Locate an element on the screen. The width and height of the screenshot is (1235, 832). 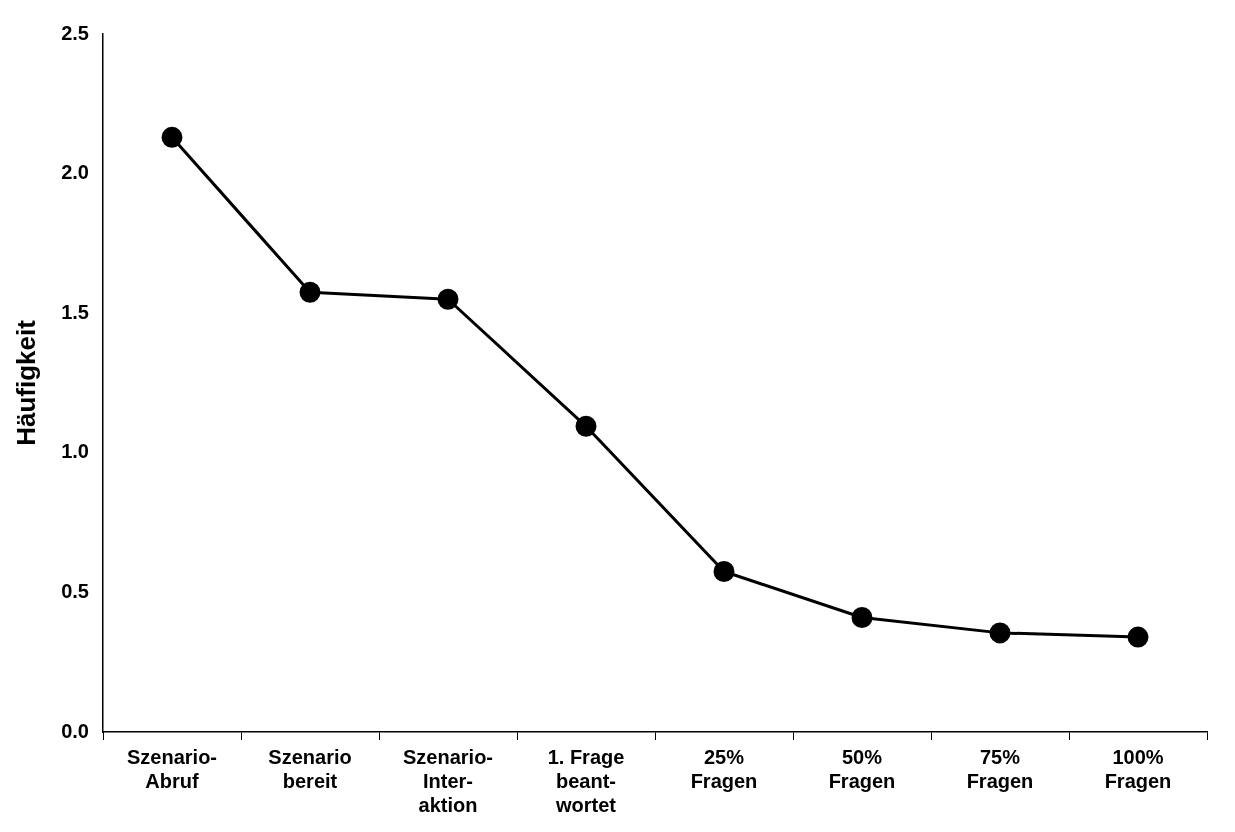
x-tick-label: 50% Fragen is located at coordinates (862, 768).